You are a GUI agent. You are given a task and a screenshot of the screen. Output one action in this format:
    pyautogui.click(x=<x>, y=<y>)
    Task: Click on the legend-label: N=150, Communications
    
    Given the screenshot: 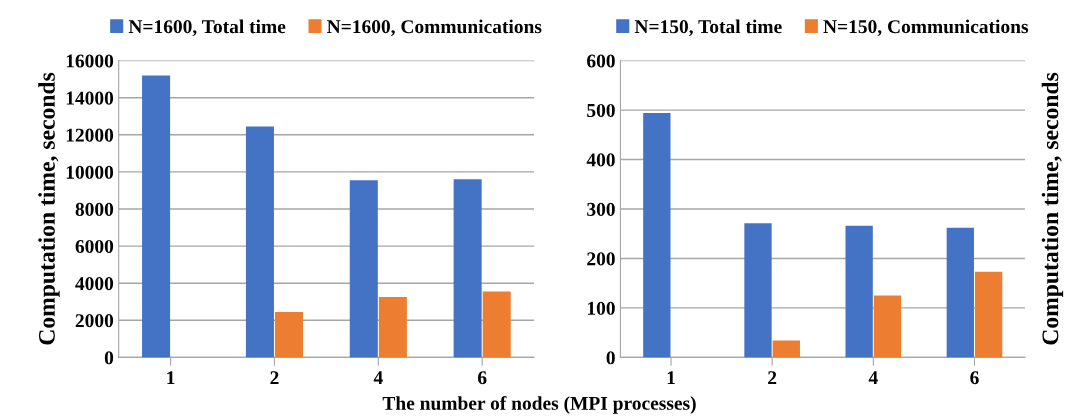 What is the action you would take?
    pyautogui.click(x=926, y=28)
    